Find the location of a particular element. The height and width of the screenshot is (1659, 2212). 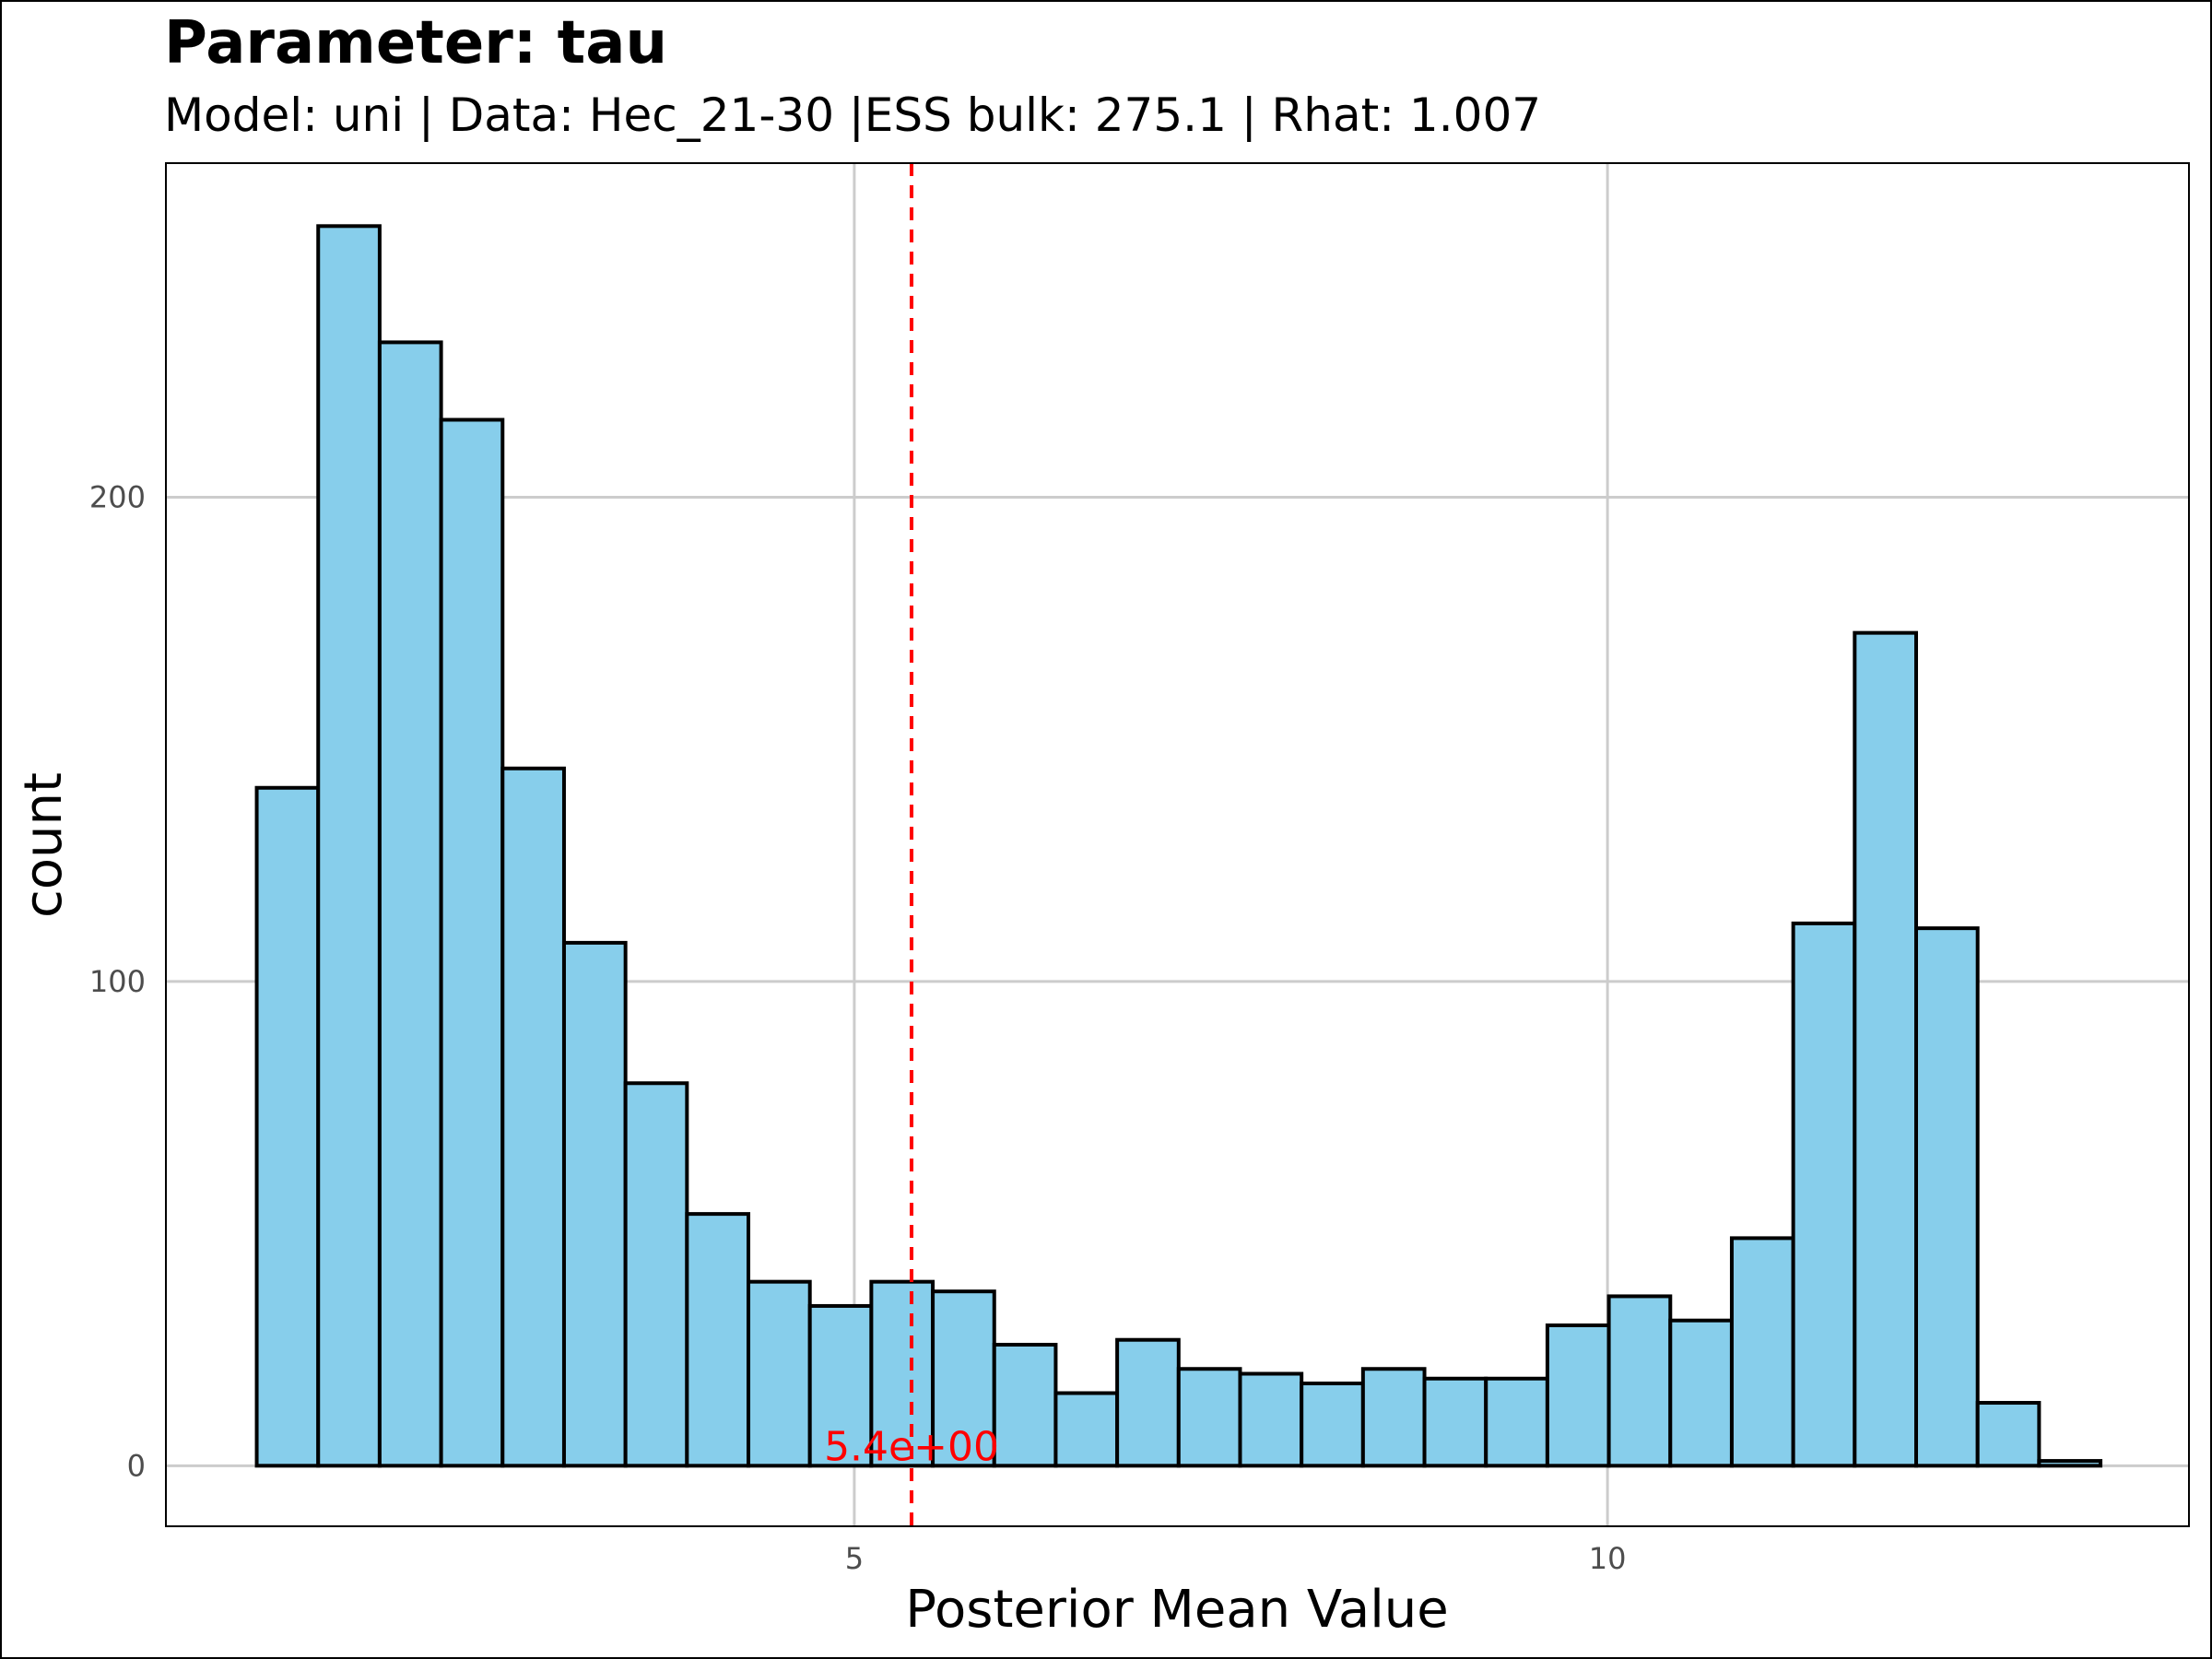

chart-title: Parameter: tau is located at coordinates (415, 43).